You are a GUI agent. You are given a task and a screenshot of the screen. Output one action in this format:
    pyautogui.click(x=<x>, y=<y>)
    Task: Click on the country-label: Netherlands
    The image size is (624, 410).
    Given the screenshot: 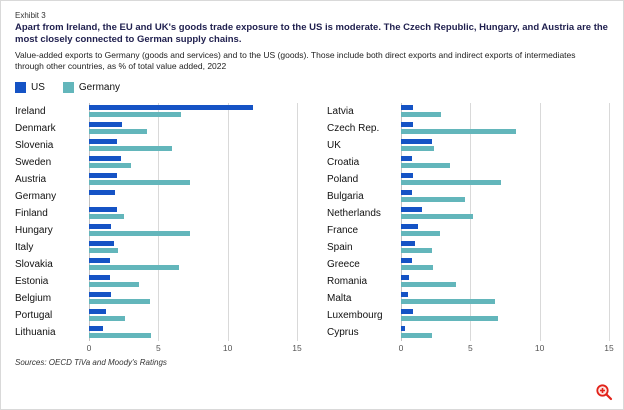 What is the action you would take?
    pyautogui.click(x=354, y=213)
    